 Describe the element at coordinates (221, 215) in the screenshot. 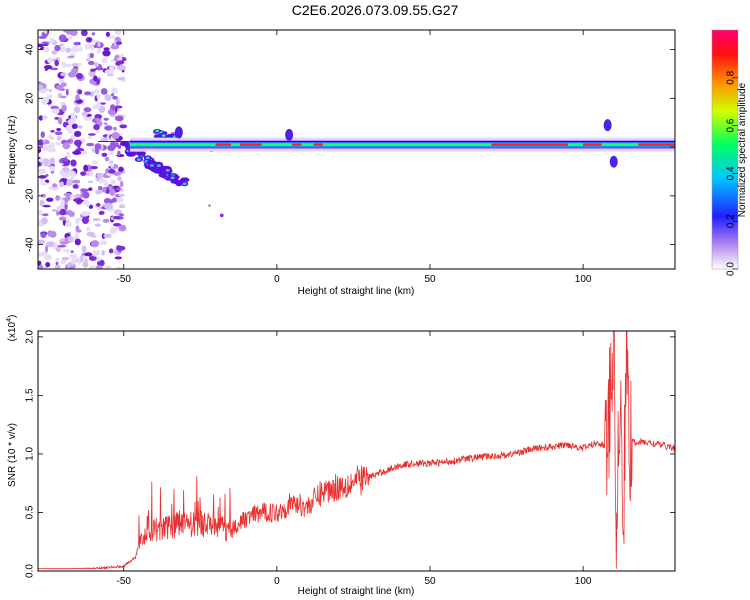

I see `stray-blob` at that location.